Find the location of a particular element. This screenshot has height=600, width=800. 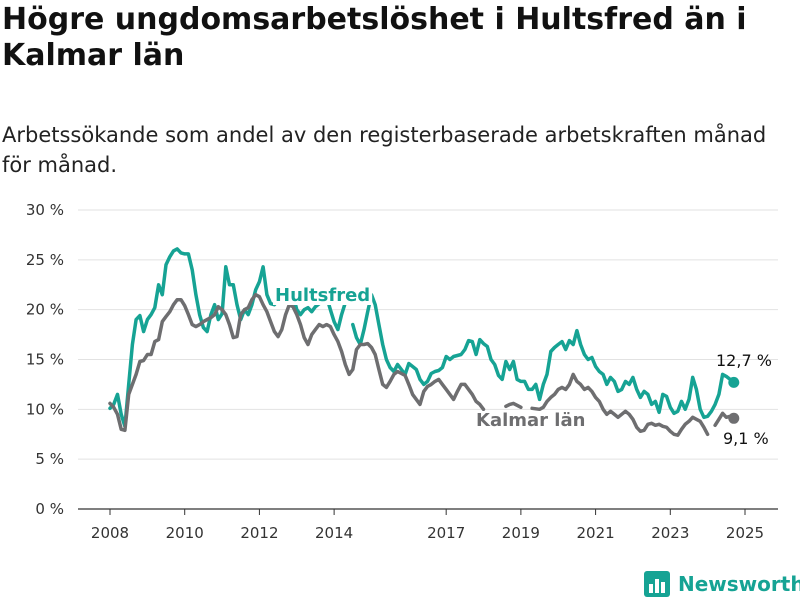

end-point-hultsfred is located at coordinates (734, 382).